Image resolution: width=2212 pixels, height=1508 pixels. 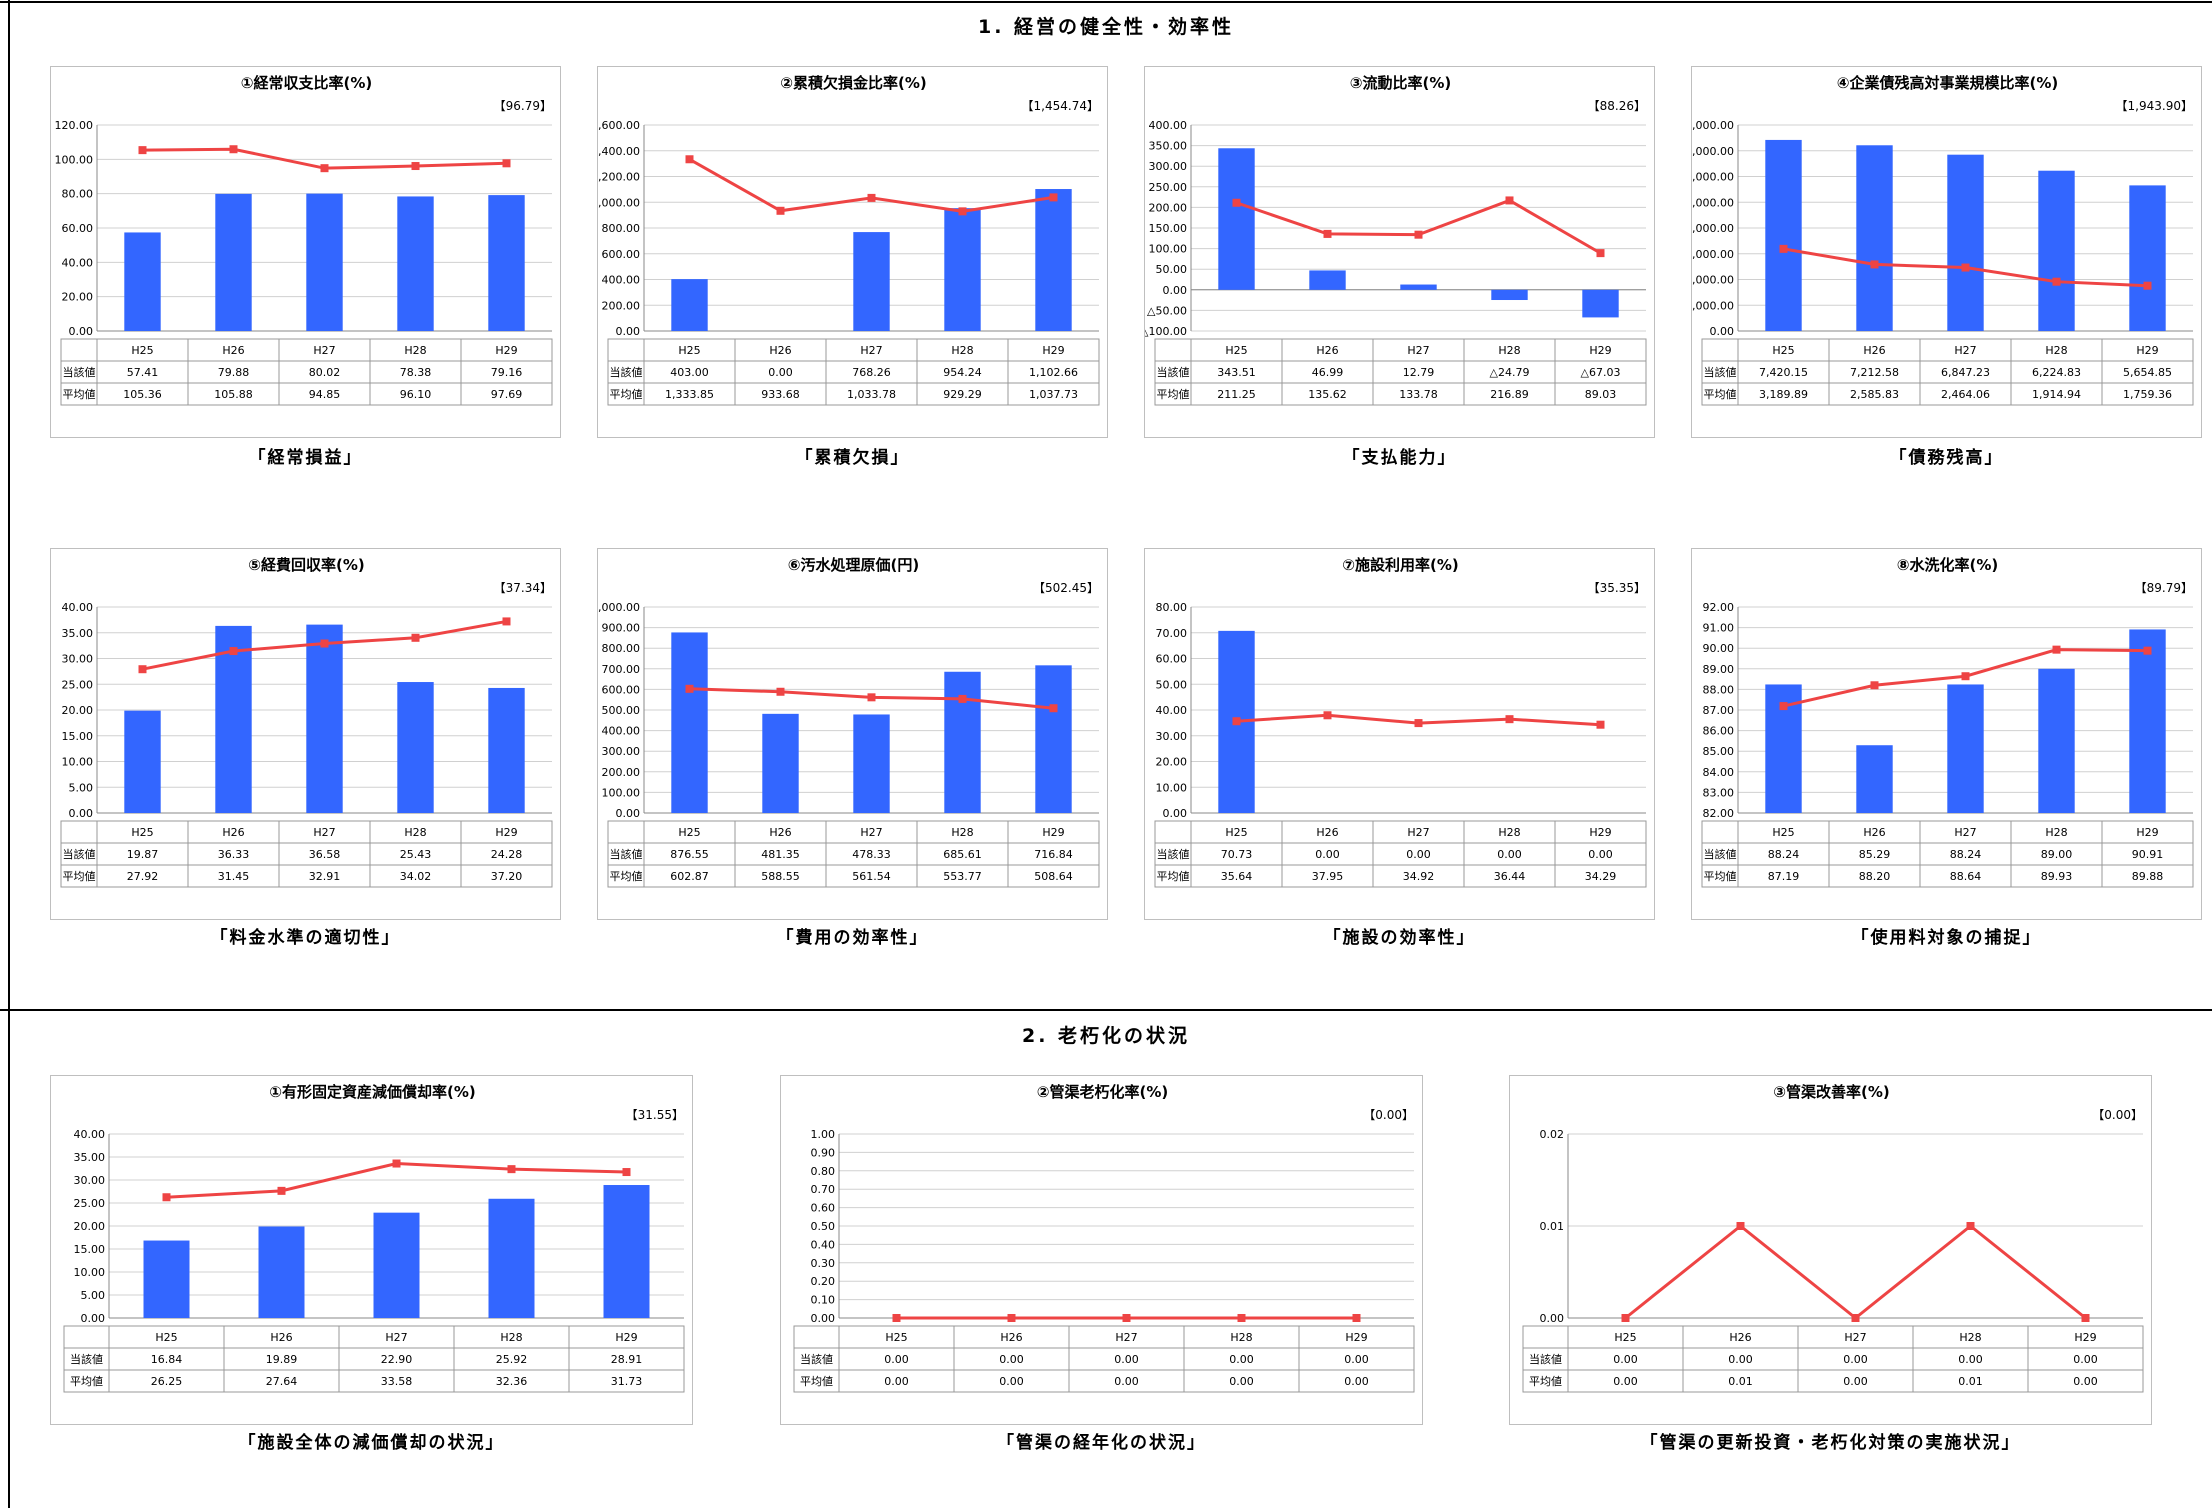 What do you see at coordinates (143, 372) in the screenshot?
I see `current-value-H25: 57.41` at bounding box center [143, 372].